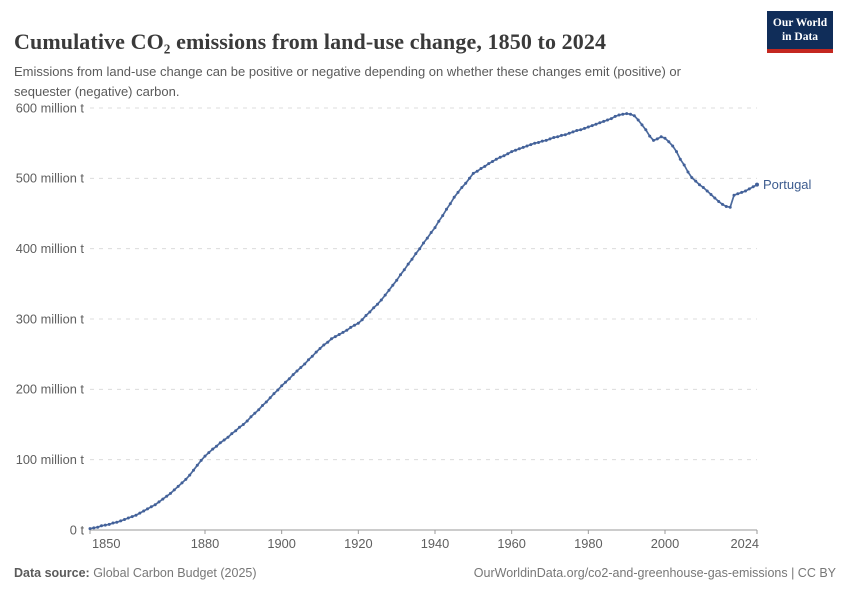 This screenshot has height=600, width=850. Describe the element at coordinates (665, 543) in the screenshot. I see `x-tick-label: 2000` at that location.